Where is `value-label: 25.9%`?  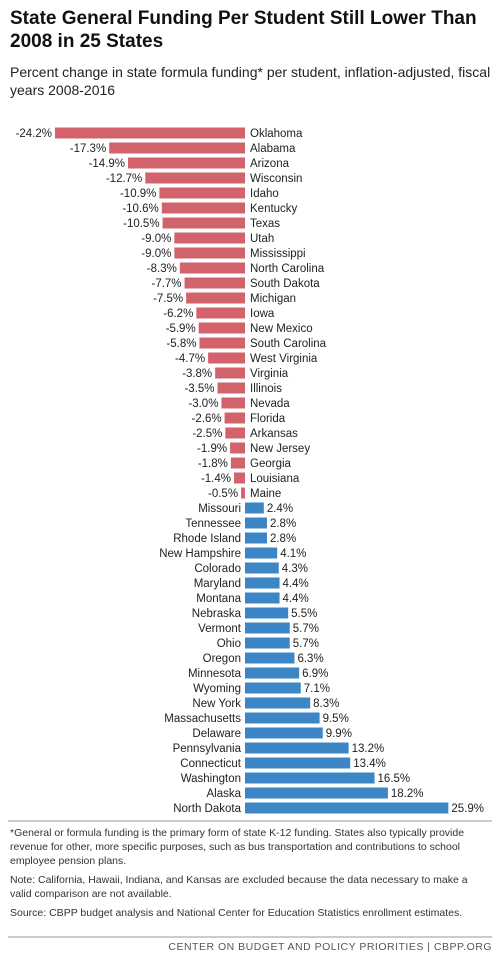 value-label: 25.9% is located at coordinates (467, 809).